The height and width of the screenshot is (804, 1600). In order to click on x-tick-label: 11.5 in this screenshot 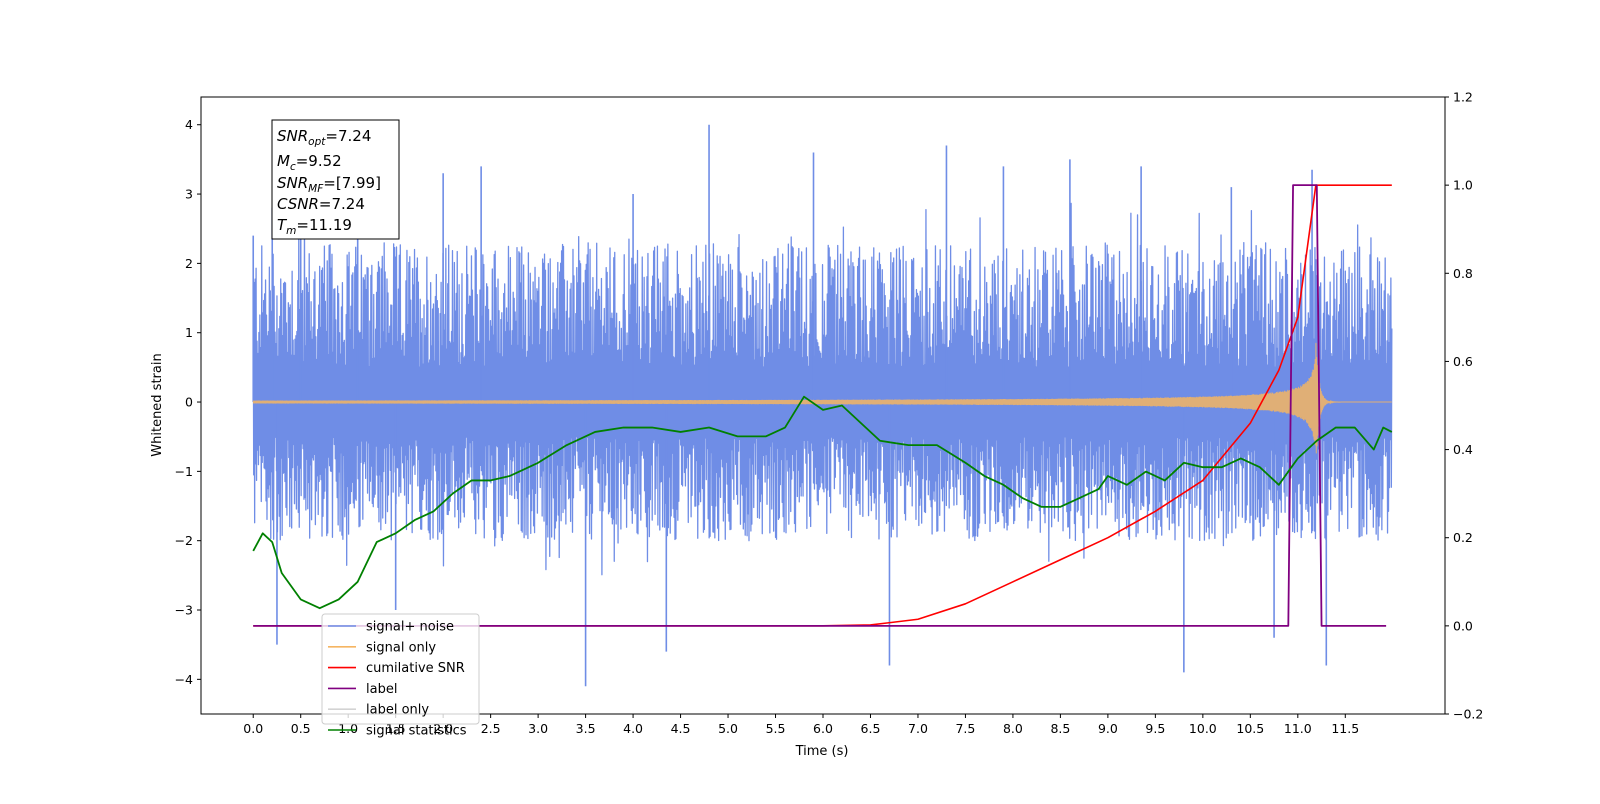, I will do `click(1345, 728)`.